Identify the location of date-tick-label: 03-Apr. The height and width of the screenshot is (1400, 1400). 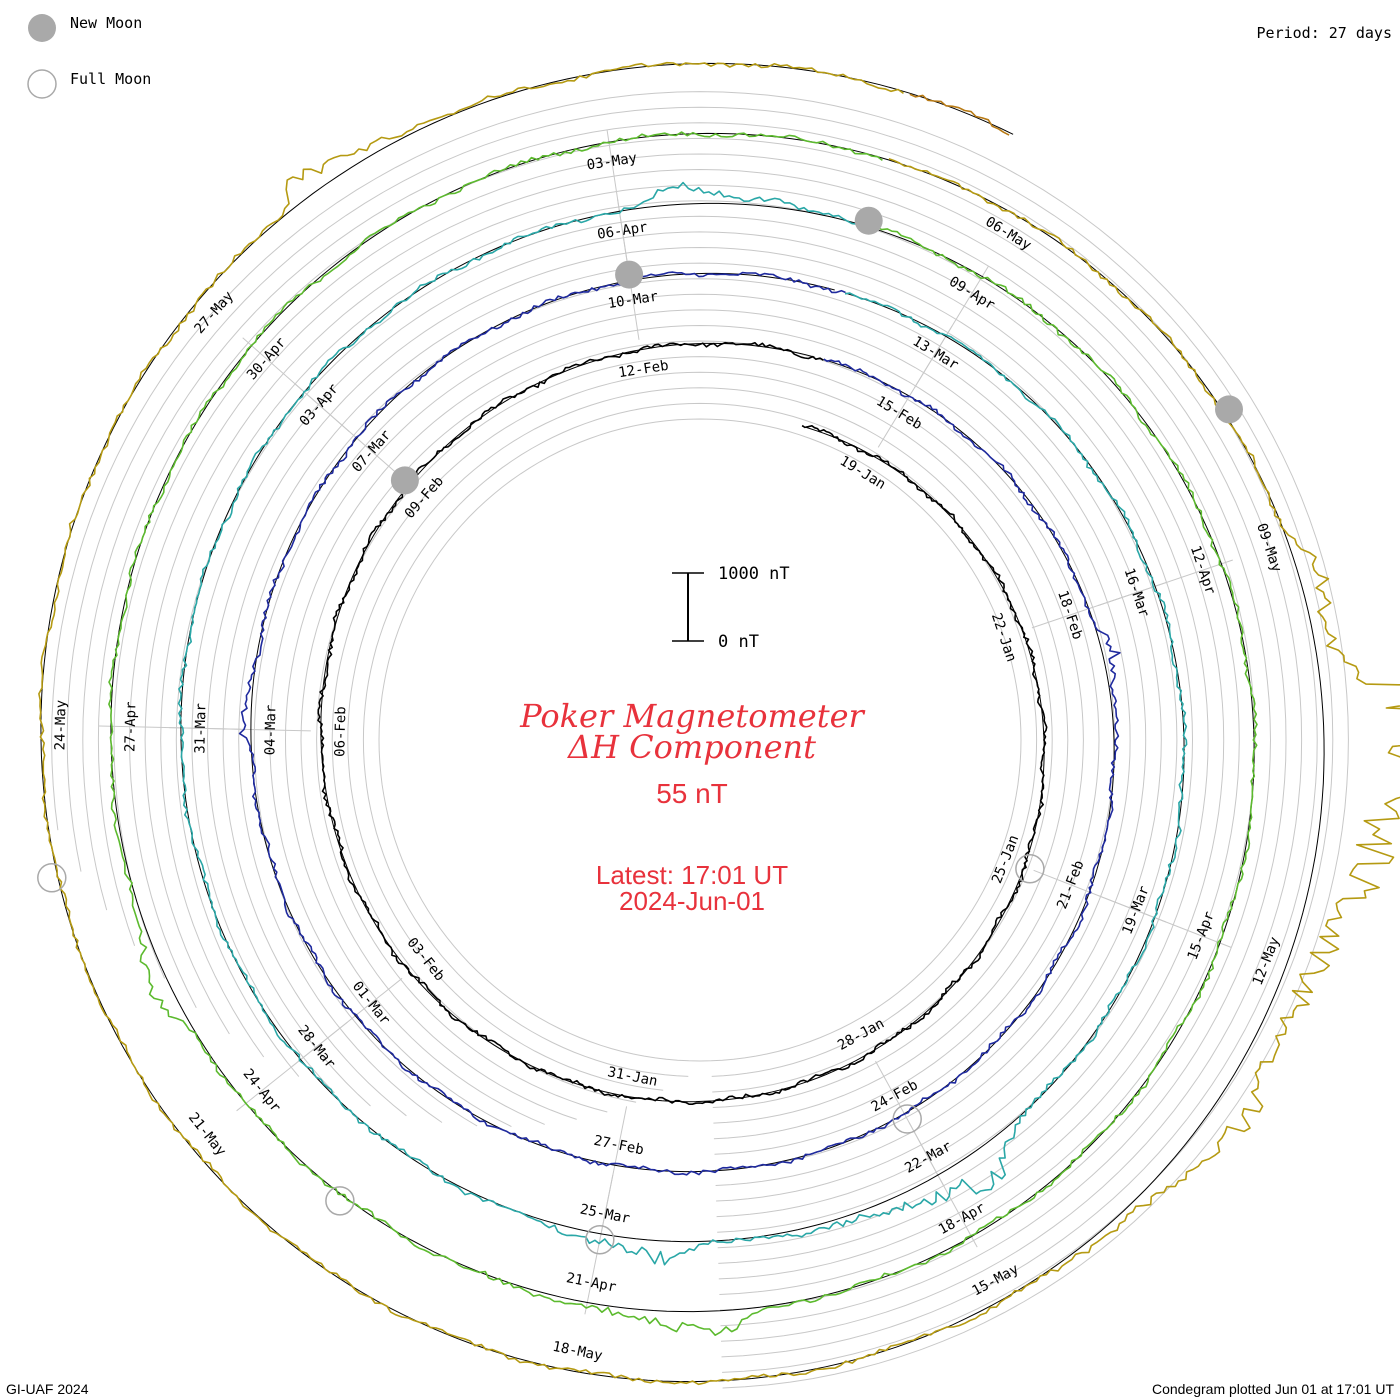
(319, 405).